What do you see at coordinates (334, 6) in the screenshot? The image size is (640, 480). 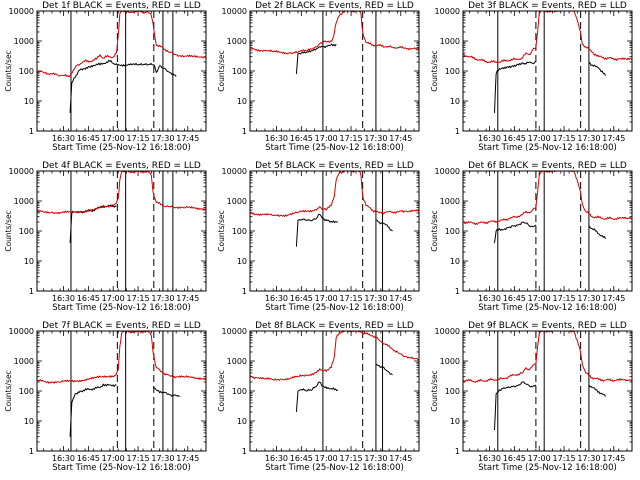 I see `chart-title: Det 2f BLACK = Events, RED = LLD` at bounding box center [334, 6].